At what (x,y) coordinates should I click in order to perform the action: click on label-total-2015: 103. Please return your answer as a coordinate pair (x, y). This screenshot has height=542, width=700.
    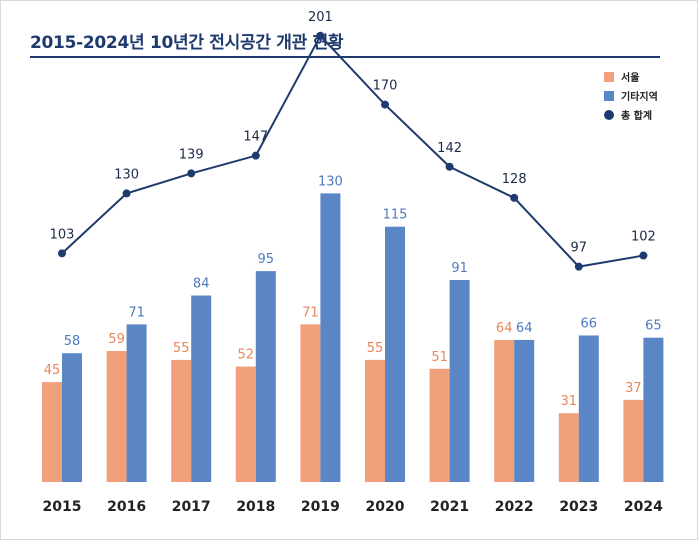
    Looking at the image, I should click on (62, 234).